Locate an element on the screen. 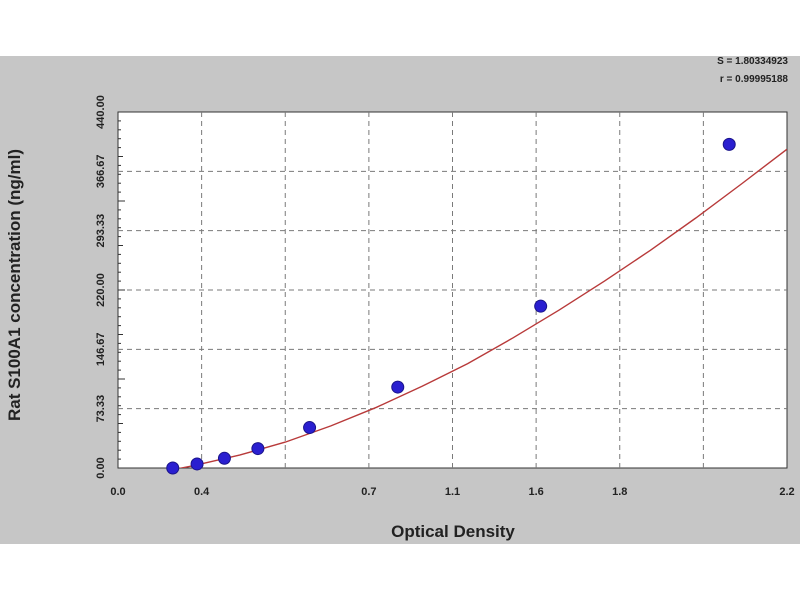 The image size is (800, 600). y-tick-label: 440.00 is located at coordinates (101, 112).